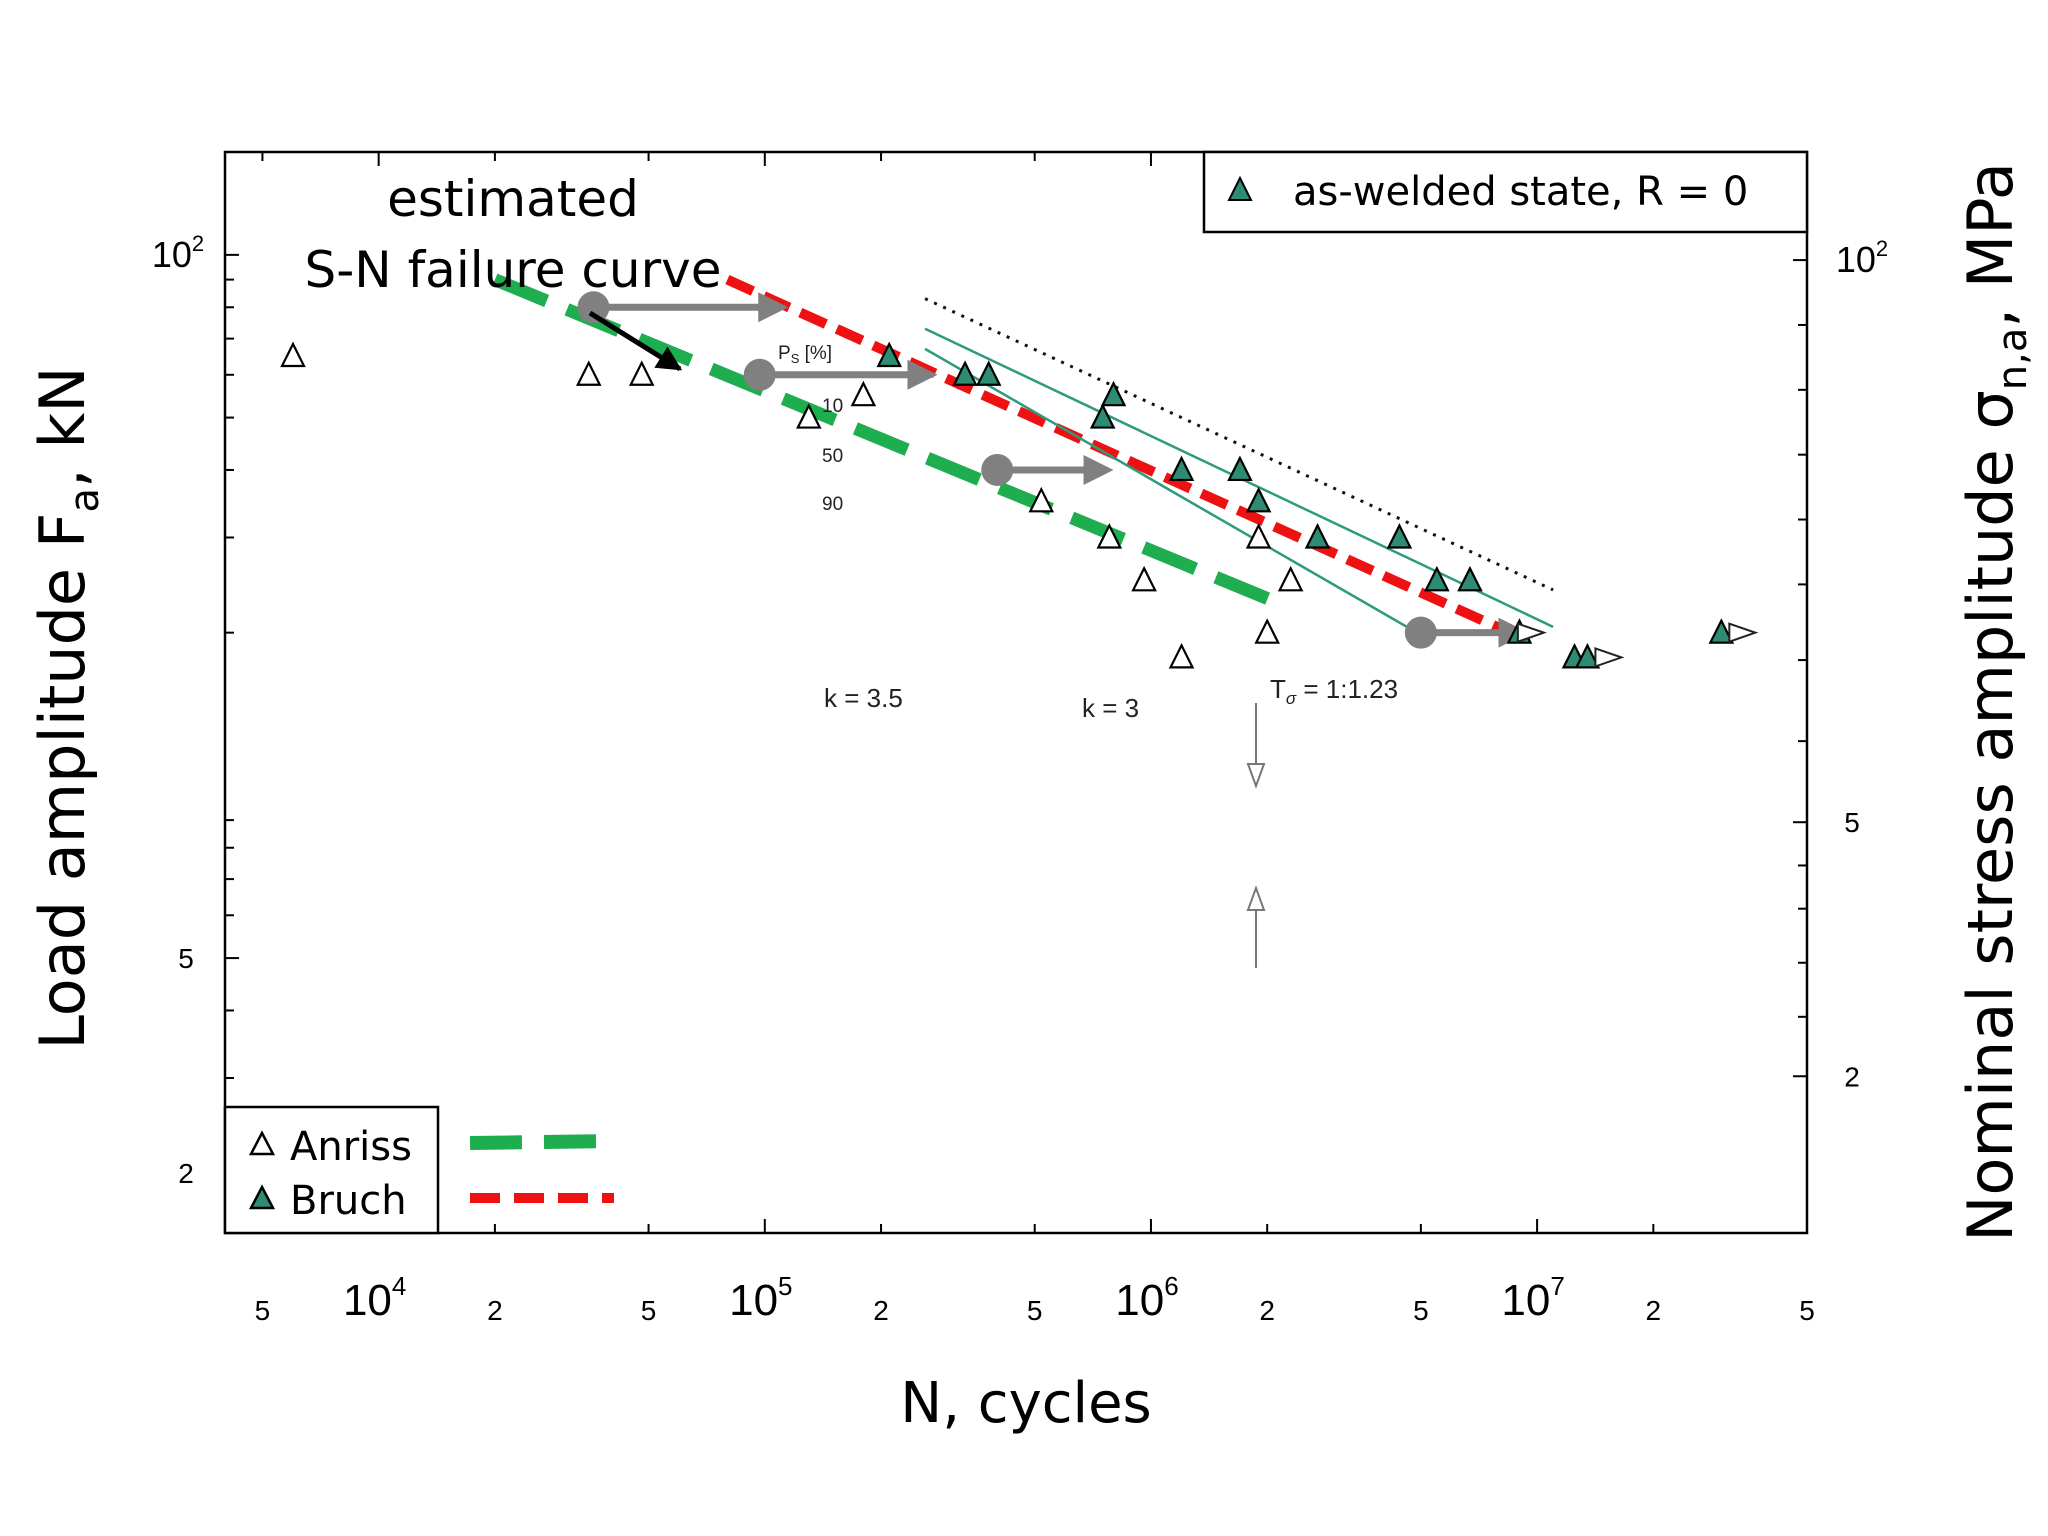 The height and width of the screenshot is (1536, 2048). I want to click on y2-tick-label: 2, so click(1852, 1076).